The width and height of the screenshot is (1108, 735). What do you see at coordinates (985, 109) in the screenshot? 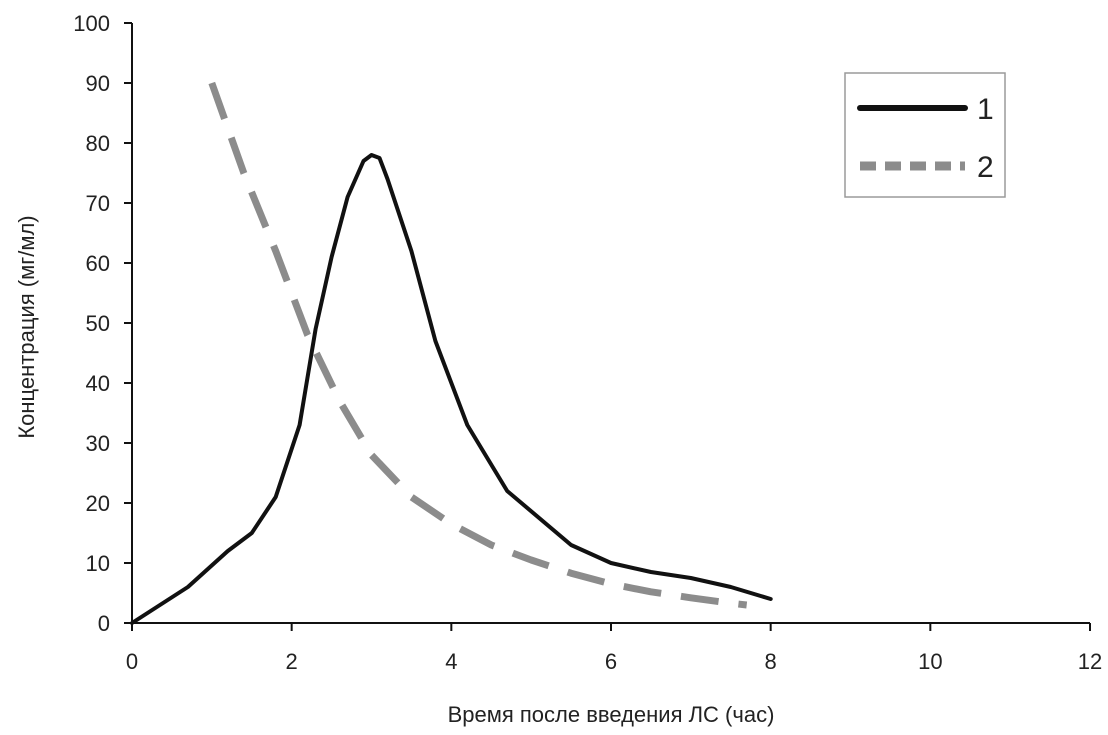
I see `legend-label-1: 1` at bounding box center [985, 109].